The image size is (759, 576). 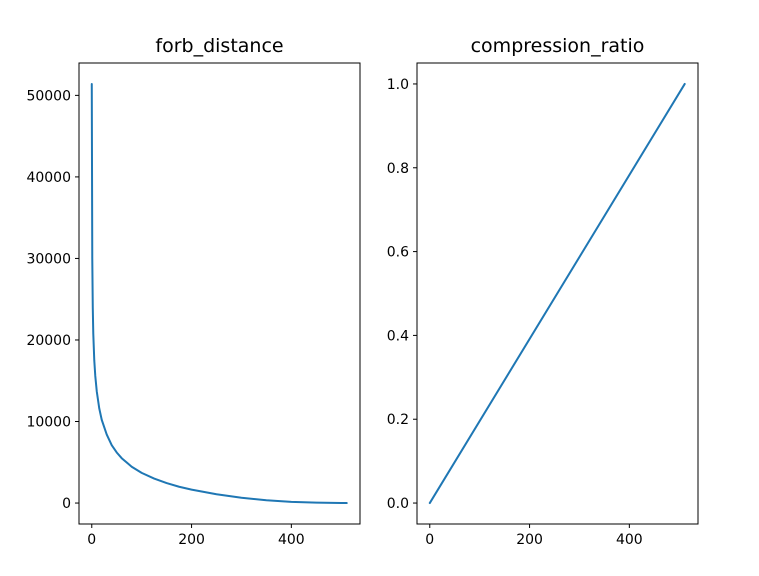 What do you see at coordinates (398, 169) in the screenshot?
I see `compression-ratio-y-tick-label: 0.8` at bounding box center [398, 169].